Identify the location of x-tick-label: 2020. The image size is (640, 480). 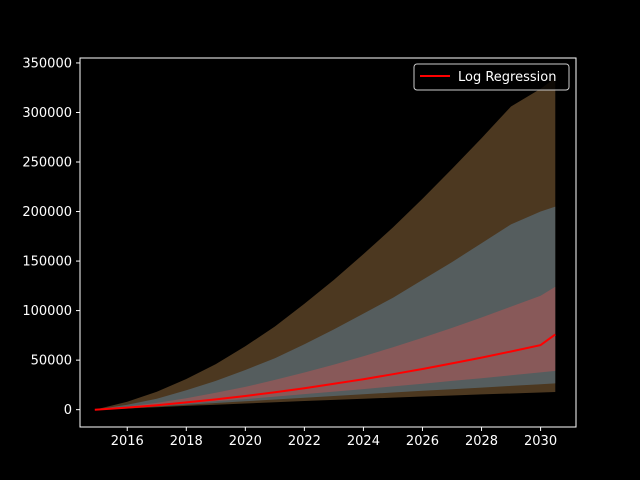
(245, 441).